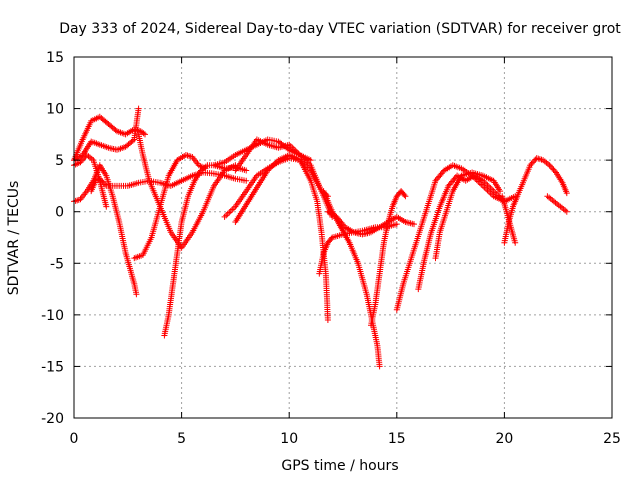  Describe the element at coordinates (289, 439) in the screenshot. I see `x-tick-label: 10` at that location.